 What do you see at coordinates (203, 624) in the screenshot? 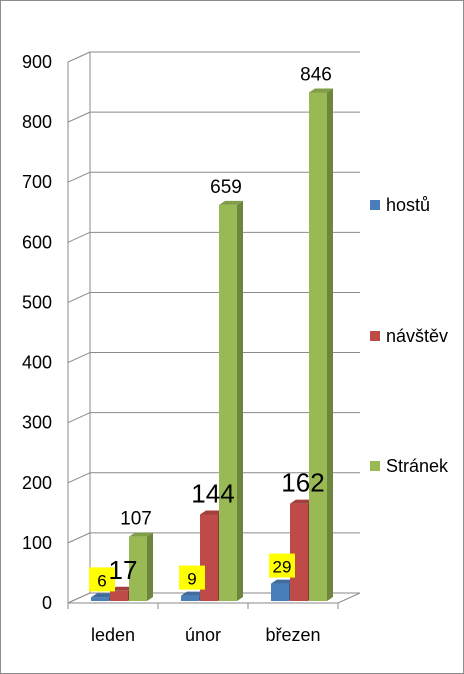
I see `x-axis-categories: leden únor březen` at bounding box center [203, 624].